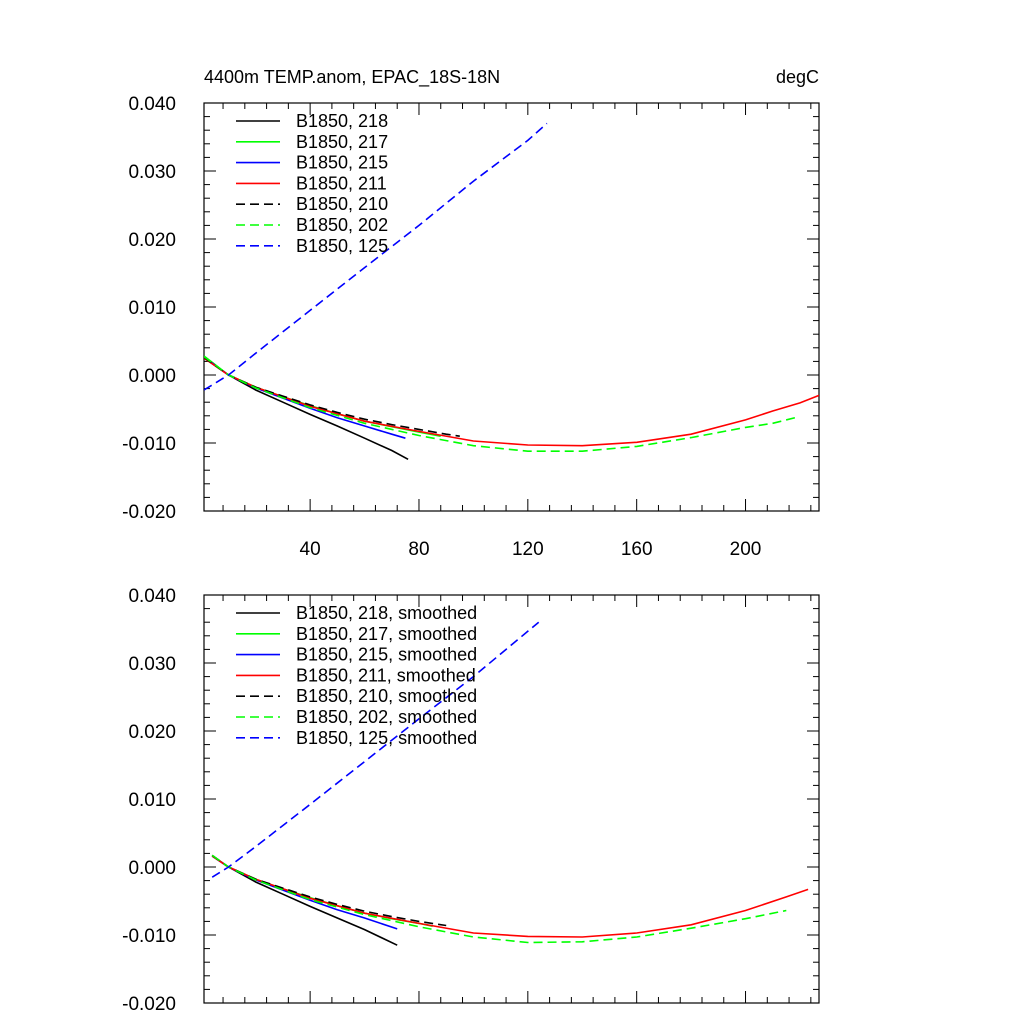 The image size is (1024, 1024). What do you see at coordinates (386, 696) in the screenshot?
I see `legend-label: B1850, 210, smoothed` at bounding box center [386, 696].